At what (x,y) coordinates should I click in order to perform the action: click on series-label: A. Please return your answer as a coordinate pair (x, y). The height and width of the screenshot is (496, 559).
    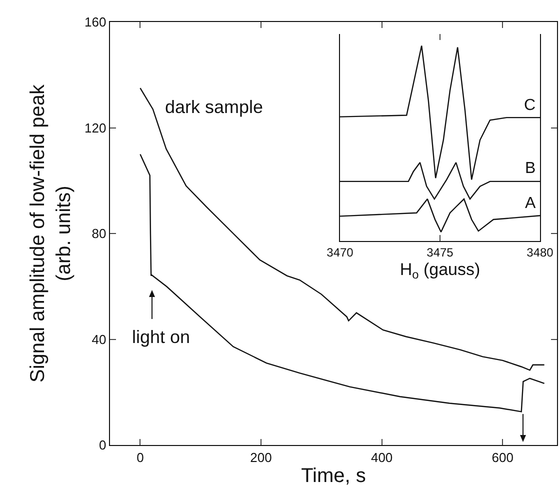
    Looking at the image, I should click on (530, 203).